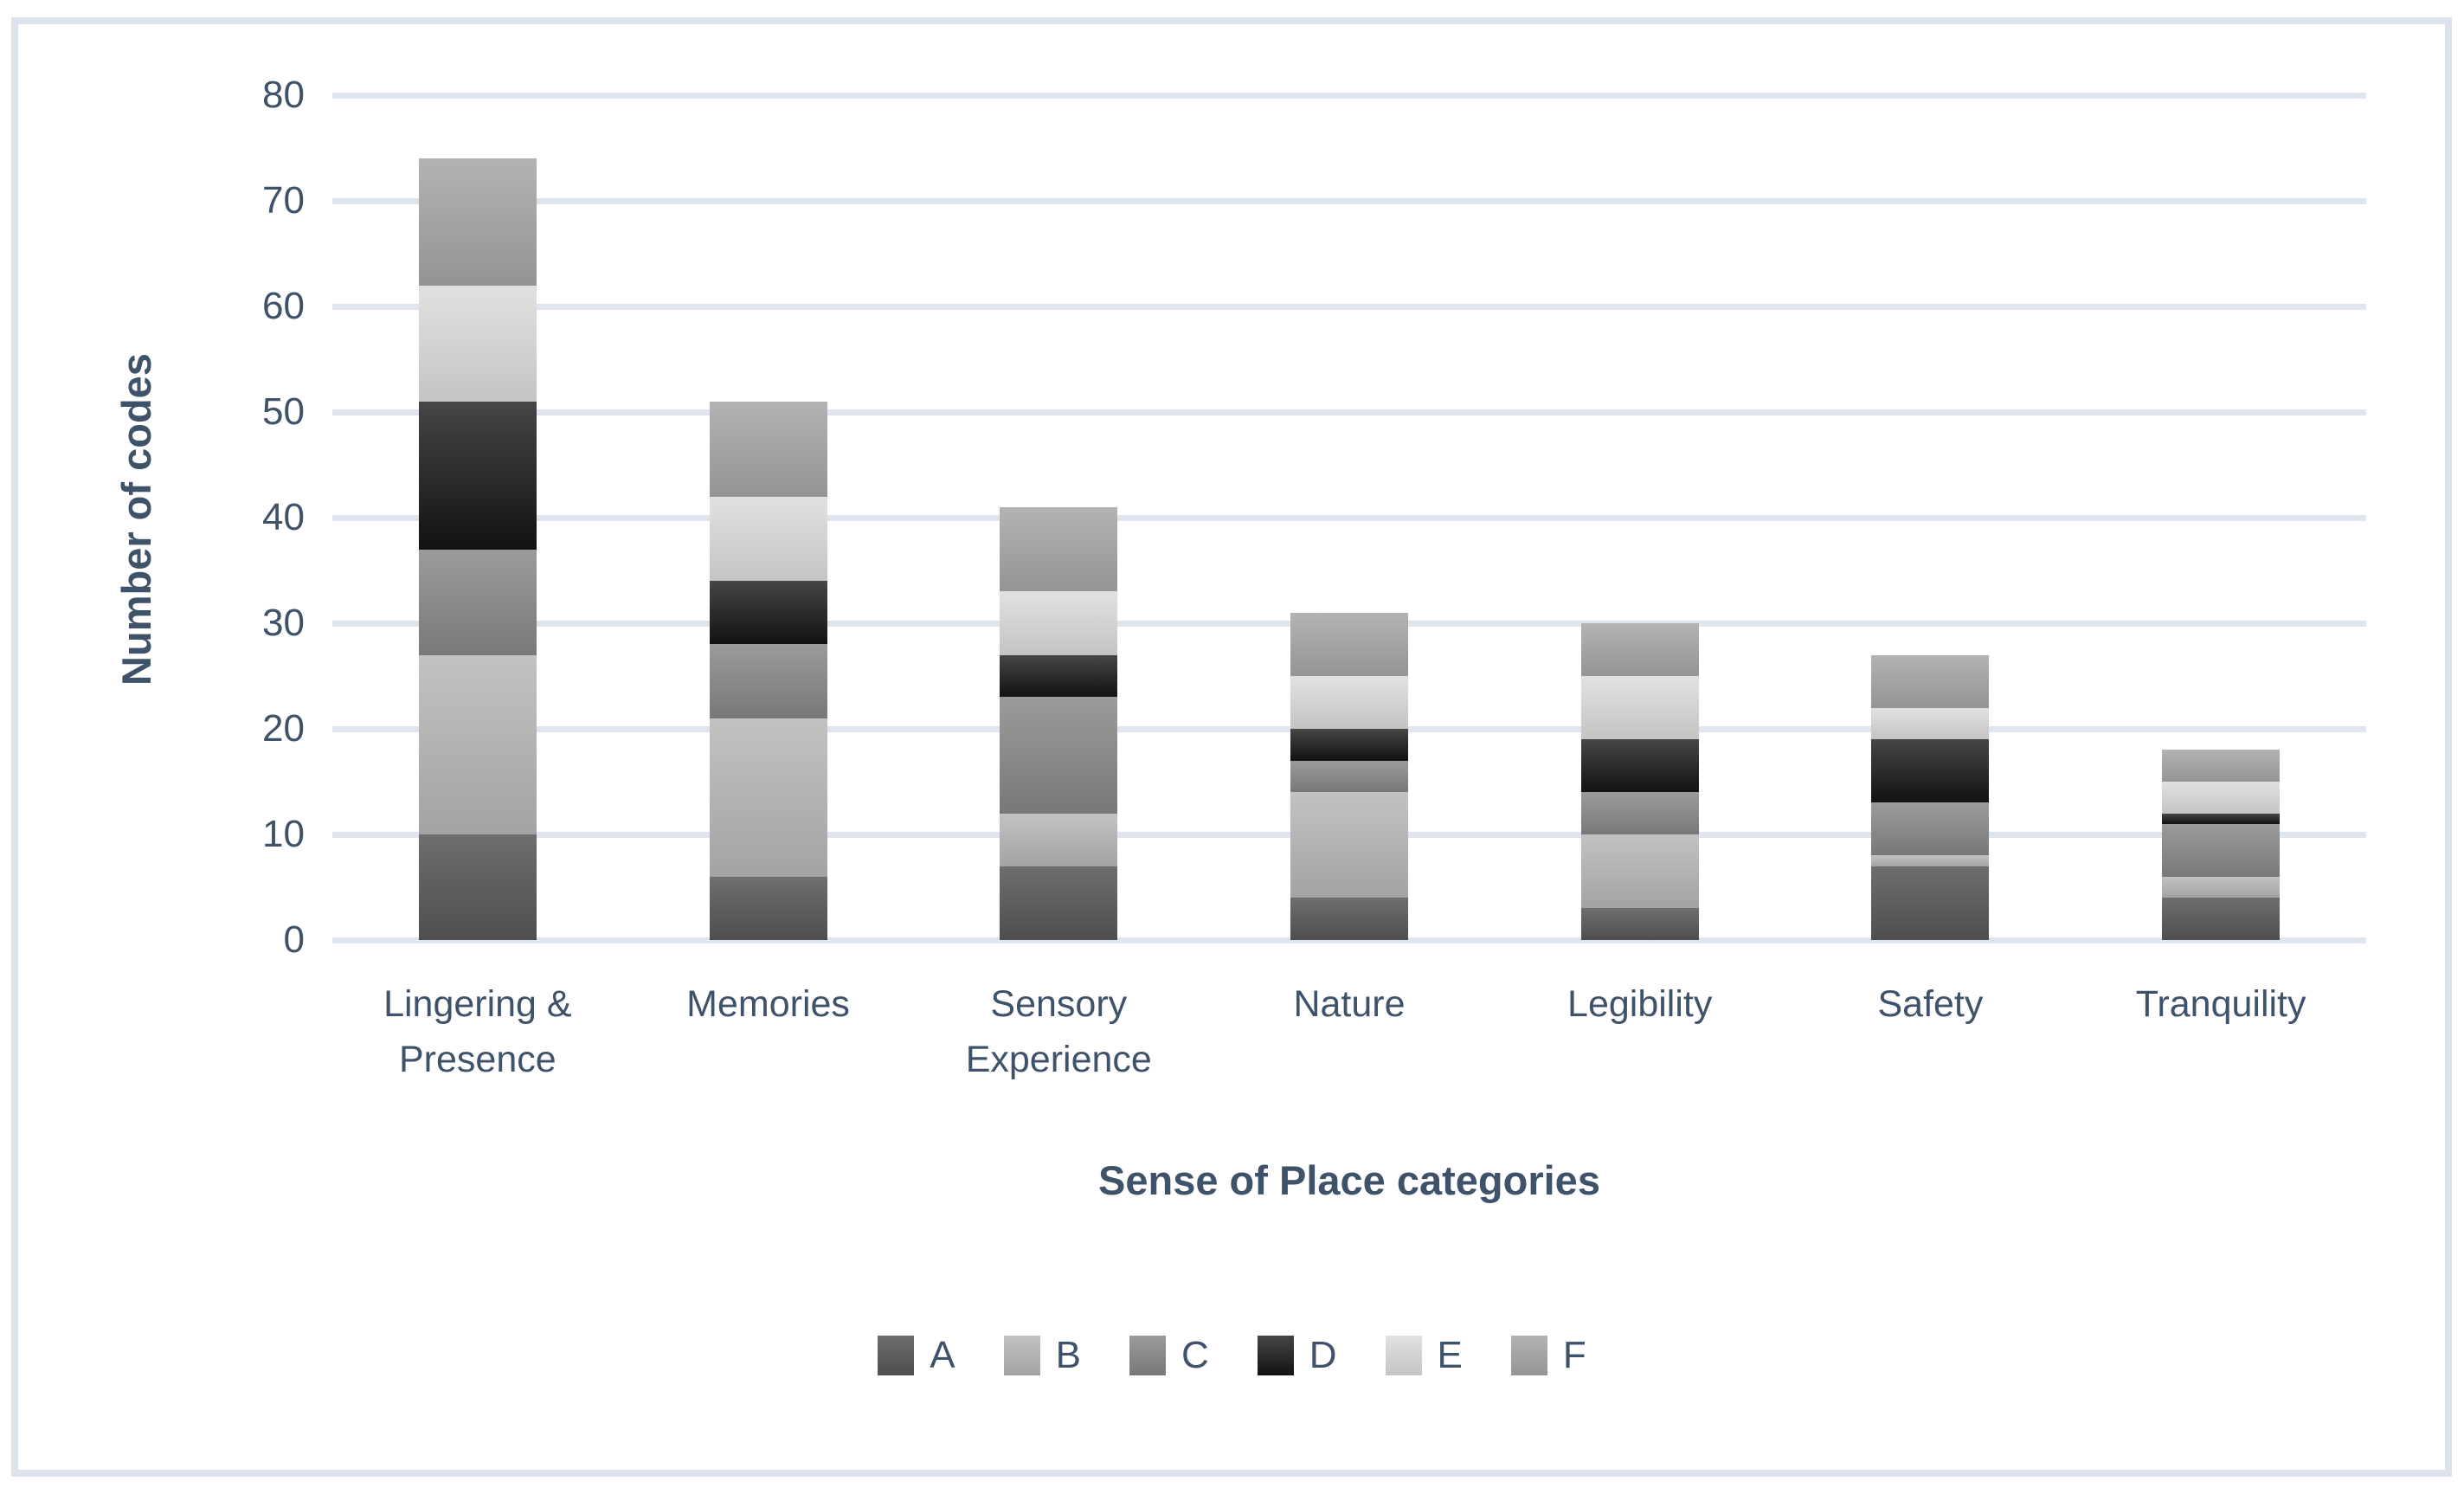  I want to click on legend-item-F: F, so click(1548, 1355).